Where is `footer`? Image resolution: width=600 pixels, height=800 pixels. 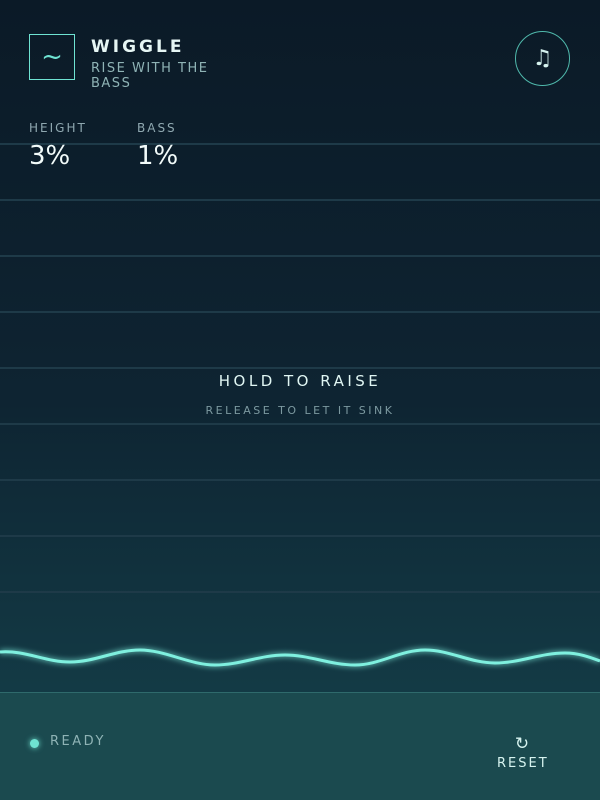 footer is located at coordinates (300, 746).